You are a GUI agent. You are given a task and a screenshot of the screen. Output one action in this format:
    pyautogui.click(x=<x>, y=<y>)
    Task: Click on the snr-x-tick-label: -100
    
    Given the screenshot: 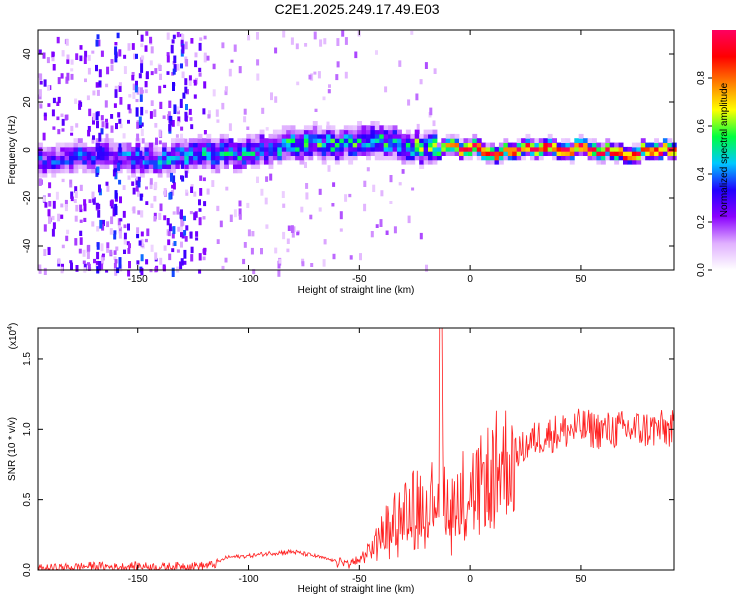 What is the action you would take?
    pyautogui.click(x=249, y=579)
    